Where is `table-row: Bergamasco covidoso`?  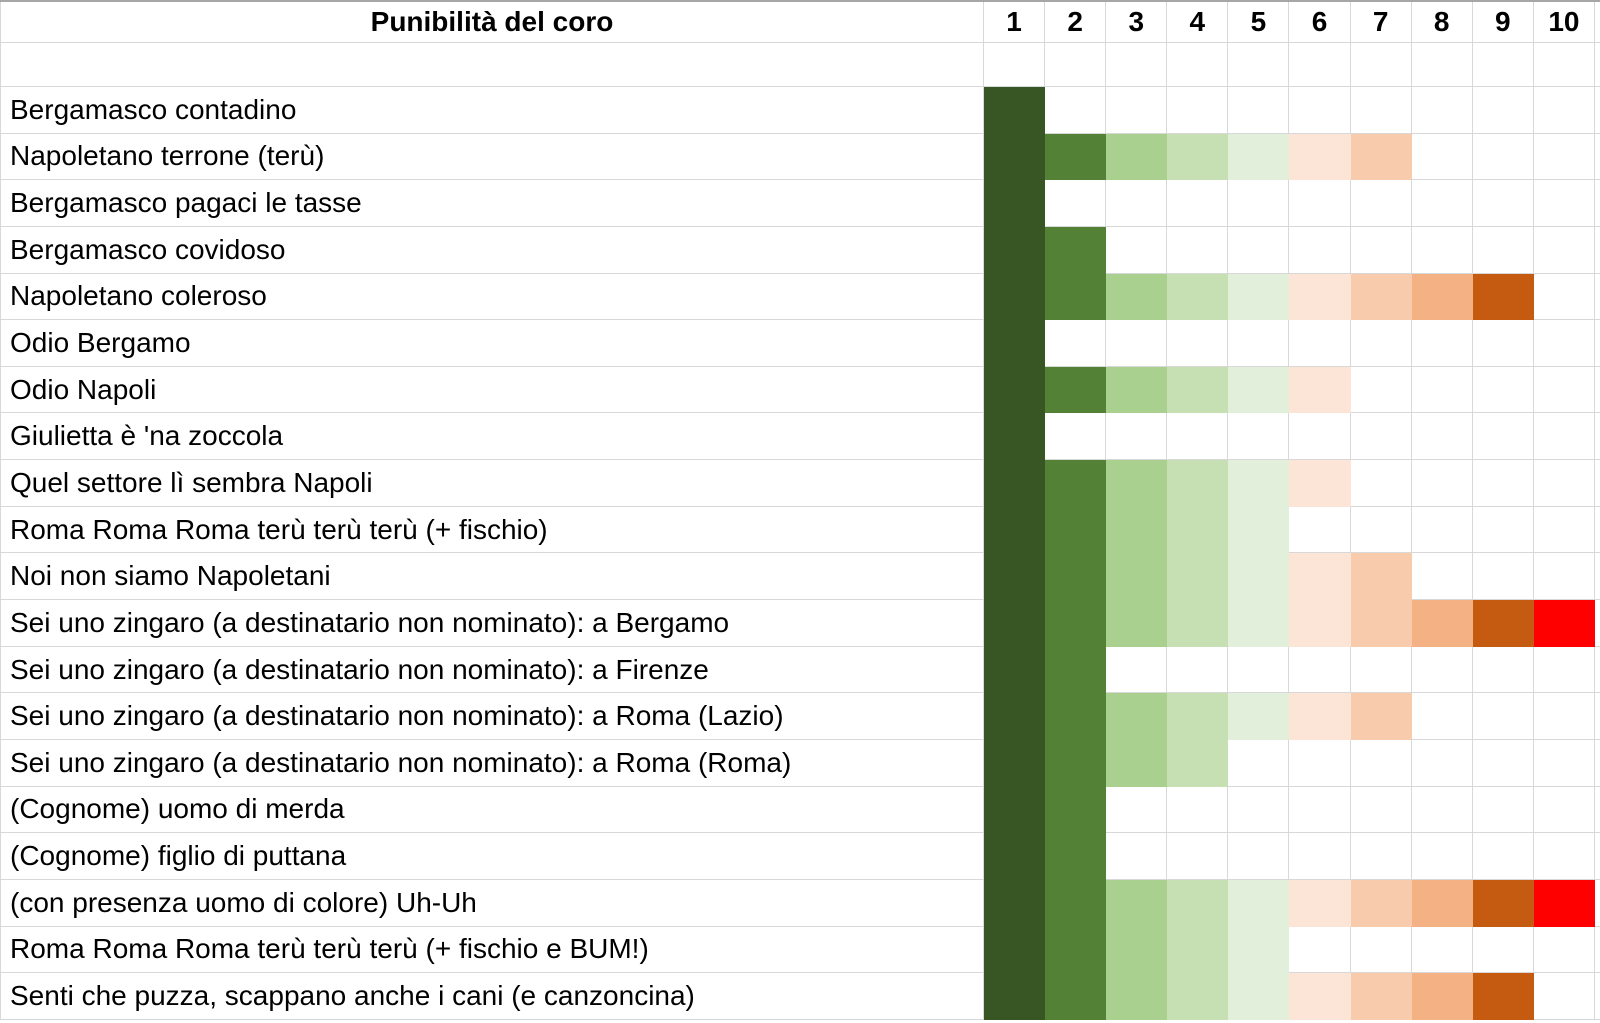
table-row: Bergamasco covidoso is located at coordinates (800, 250).